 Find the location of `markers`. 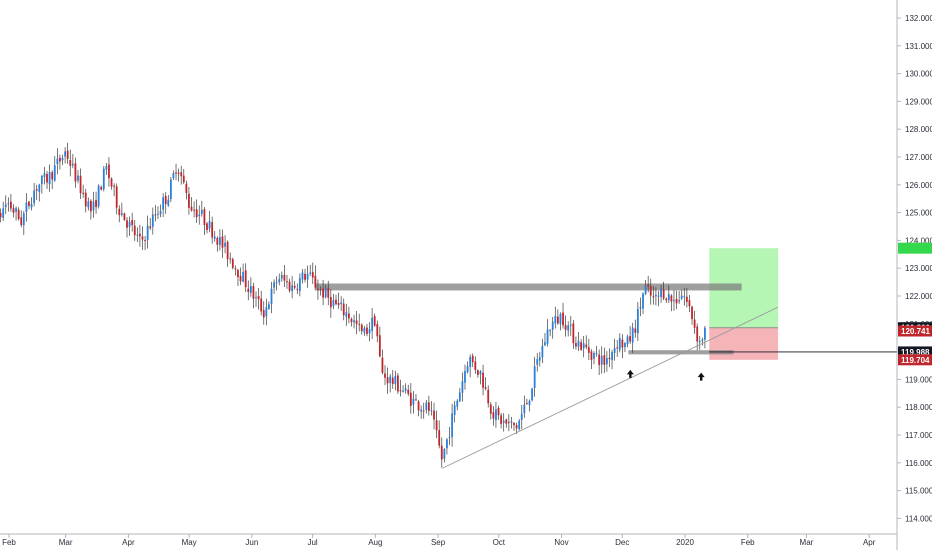

markers is located at coordinates (665, 375).